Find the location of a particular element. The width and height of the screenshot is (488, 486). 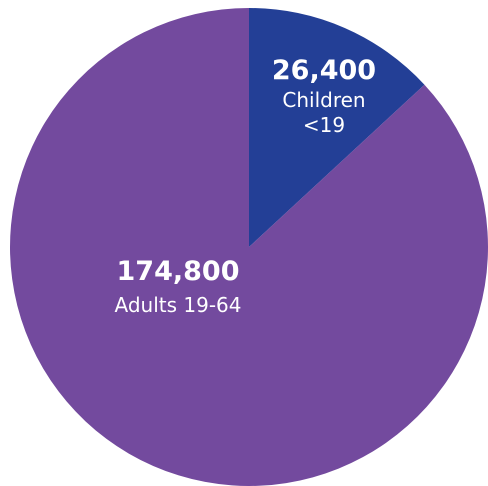

slice-value-label-0: 26,400 is located at coordinates (324, 70).